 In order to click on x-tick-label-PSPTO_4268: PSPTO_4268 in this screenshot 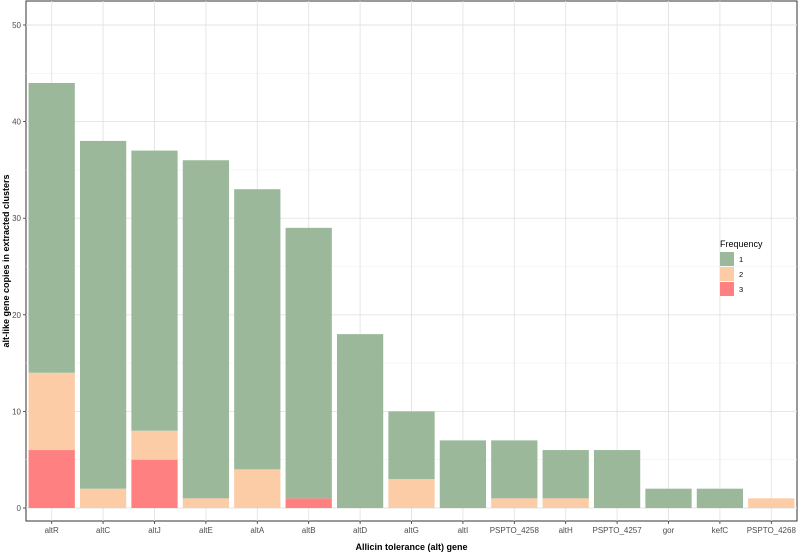, I will do `click(772, 530)`.